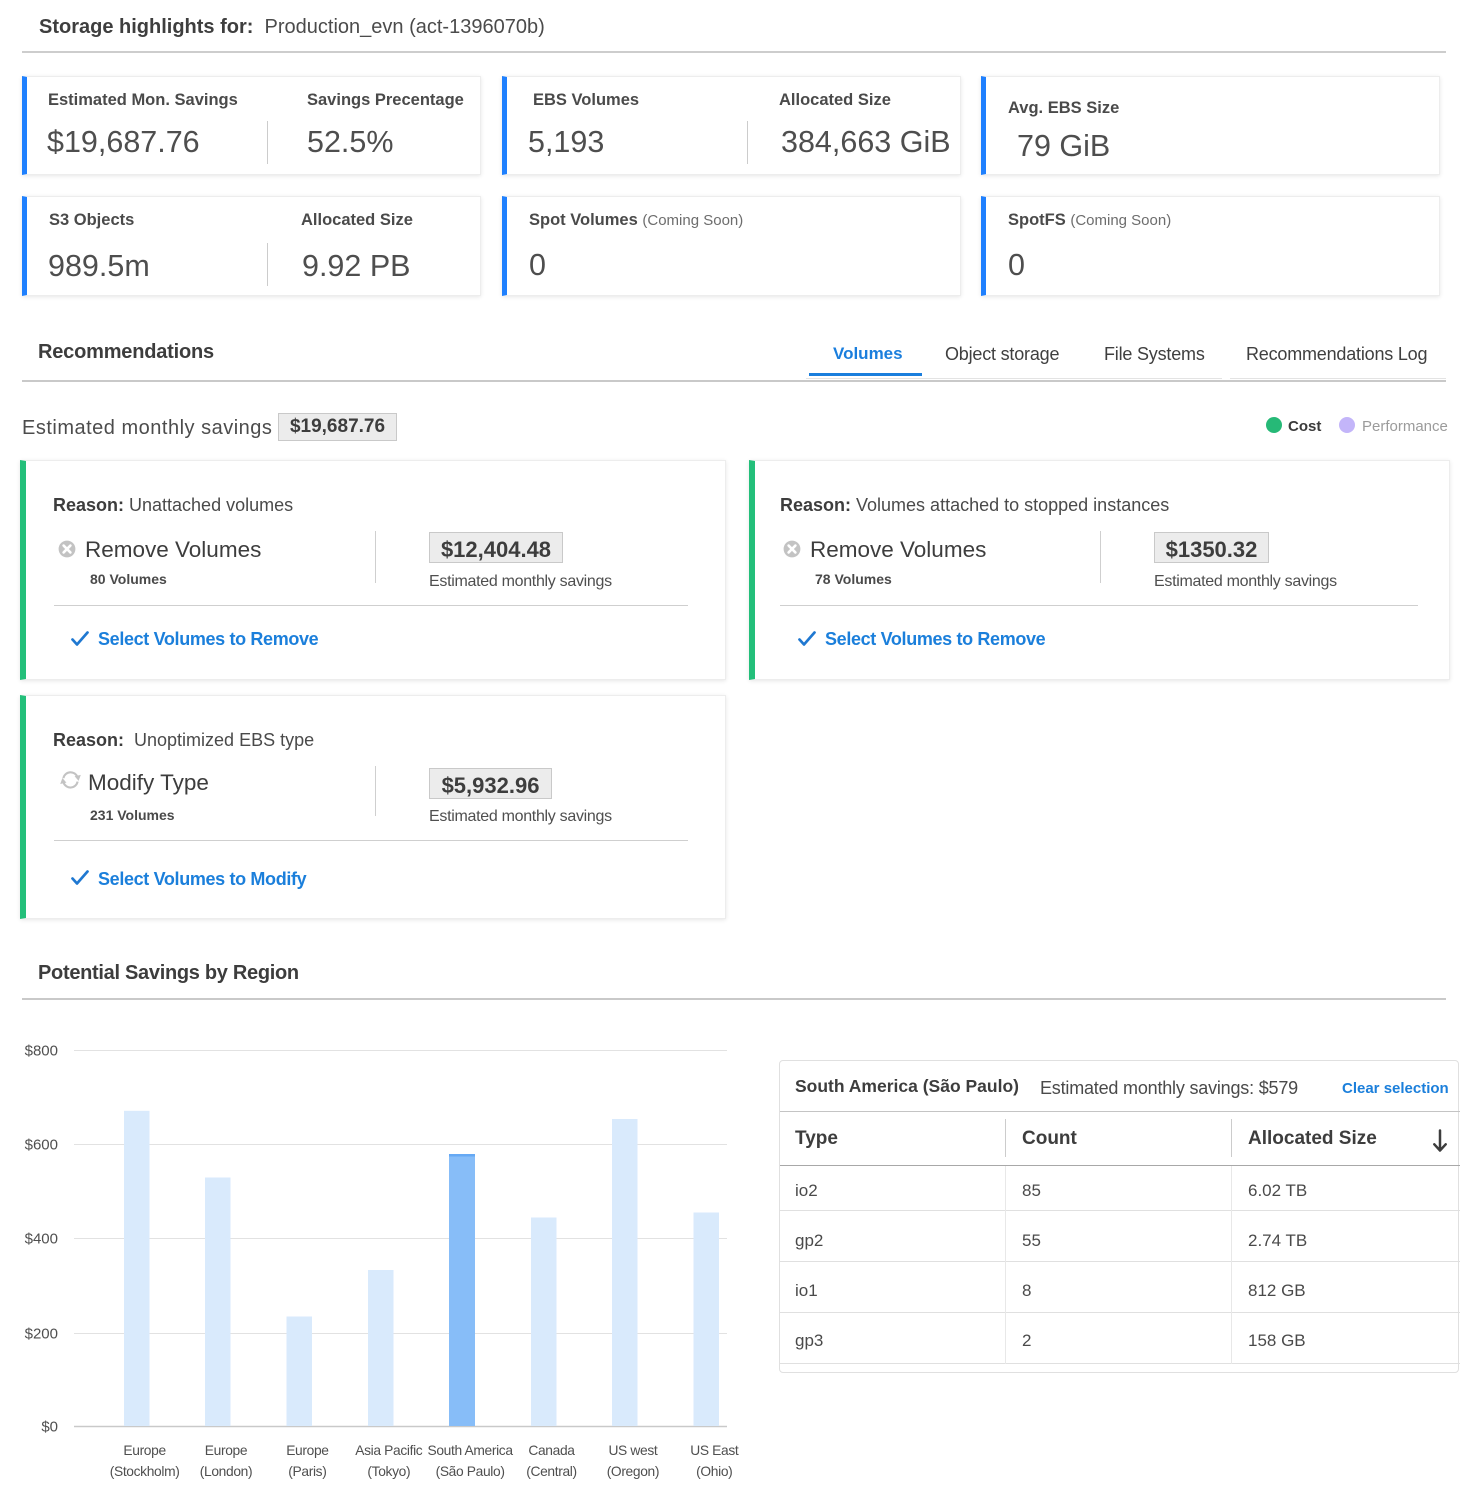 The height and width of the screenshot is (1498, 1468). What do you see at coordinates (145, 1471) in the screenshot?
I see `svg-text: (Stockholm)` at bounding box center [145, 1471].